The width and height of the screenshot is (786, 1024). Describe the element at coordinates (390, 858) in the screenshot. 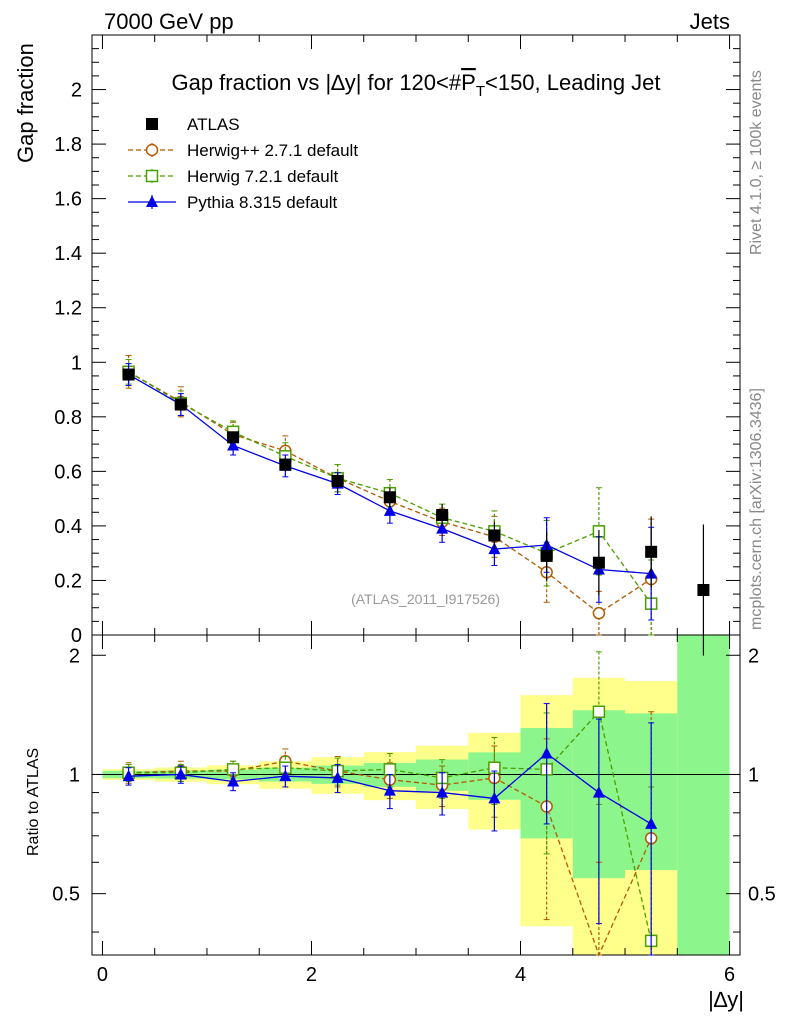

I see `ratio-series-line` at that location.